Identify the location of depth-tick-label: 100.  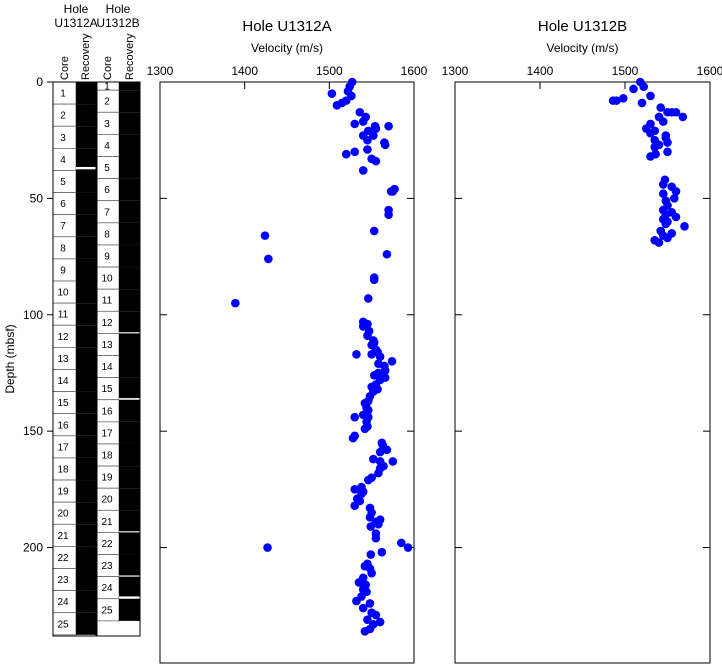
(33, 315).